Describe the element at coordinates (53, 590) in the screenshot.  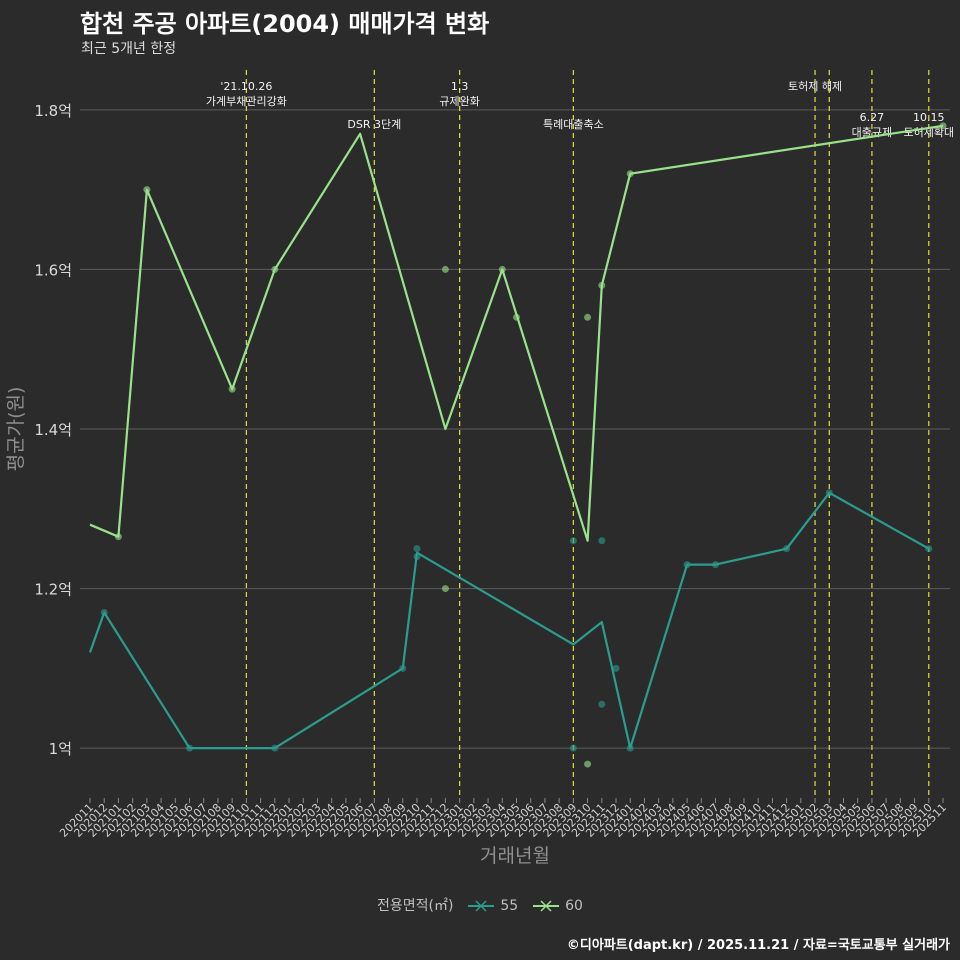
I see `y-tick-label: 1.2억` at that location.